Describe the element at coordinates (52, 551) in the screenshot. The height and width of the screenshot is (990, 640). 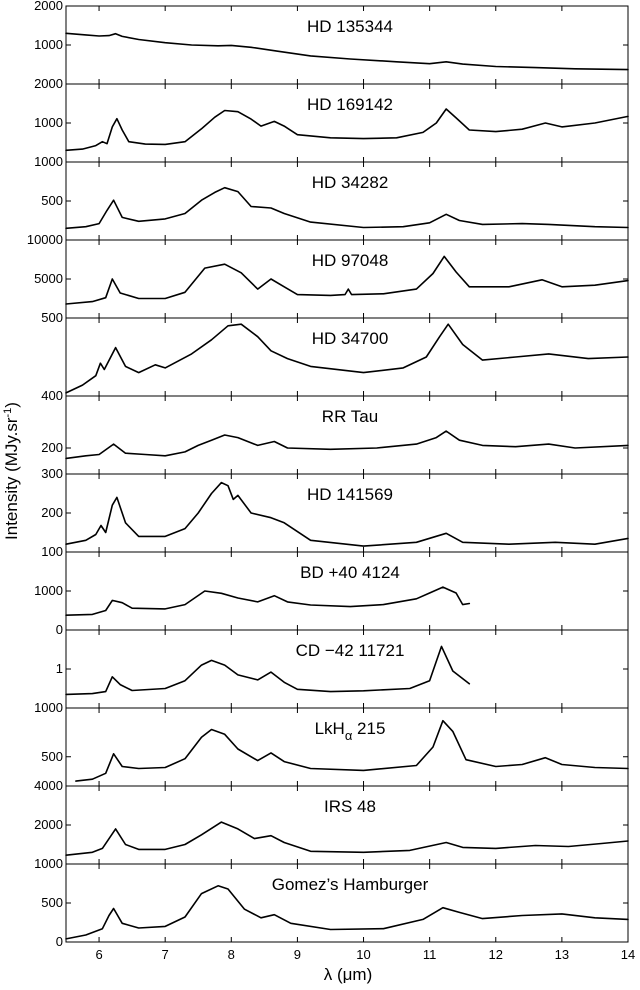
I see `y-tick-label: 100` at that location.